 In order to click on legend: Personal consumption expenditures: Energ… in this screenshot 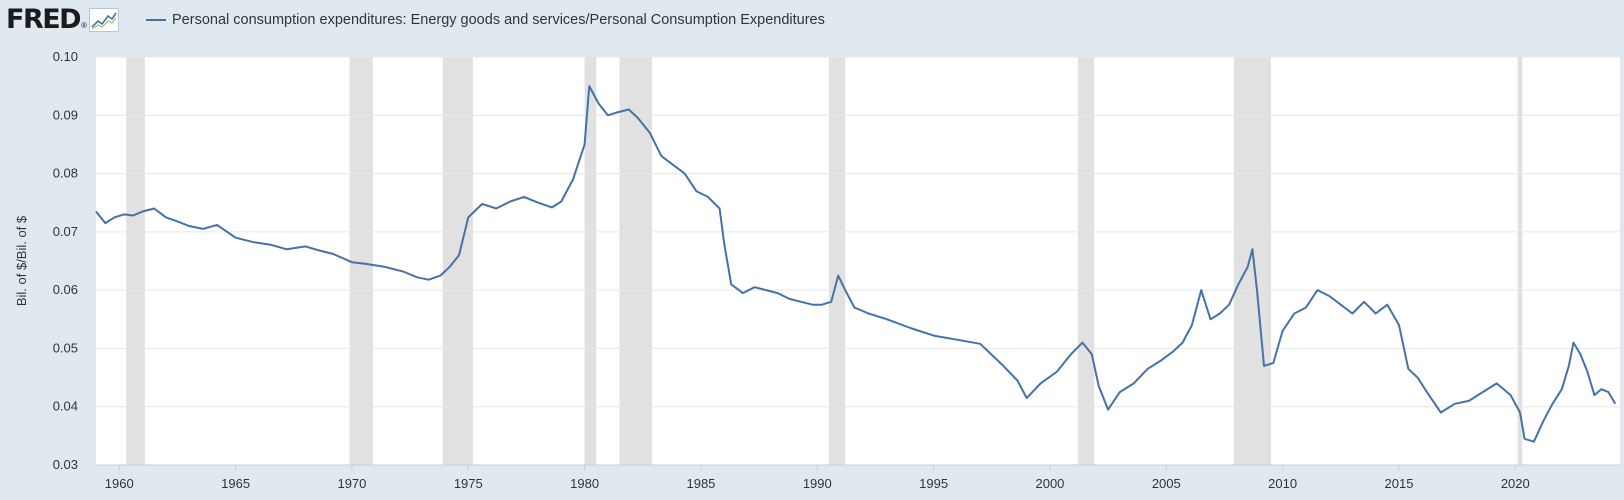, I will do `click(485, 20)`.